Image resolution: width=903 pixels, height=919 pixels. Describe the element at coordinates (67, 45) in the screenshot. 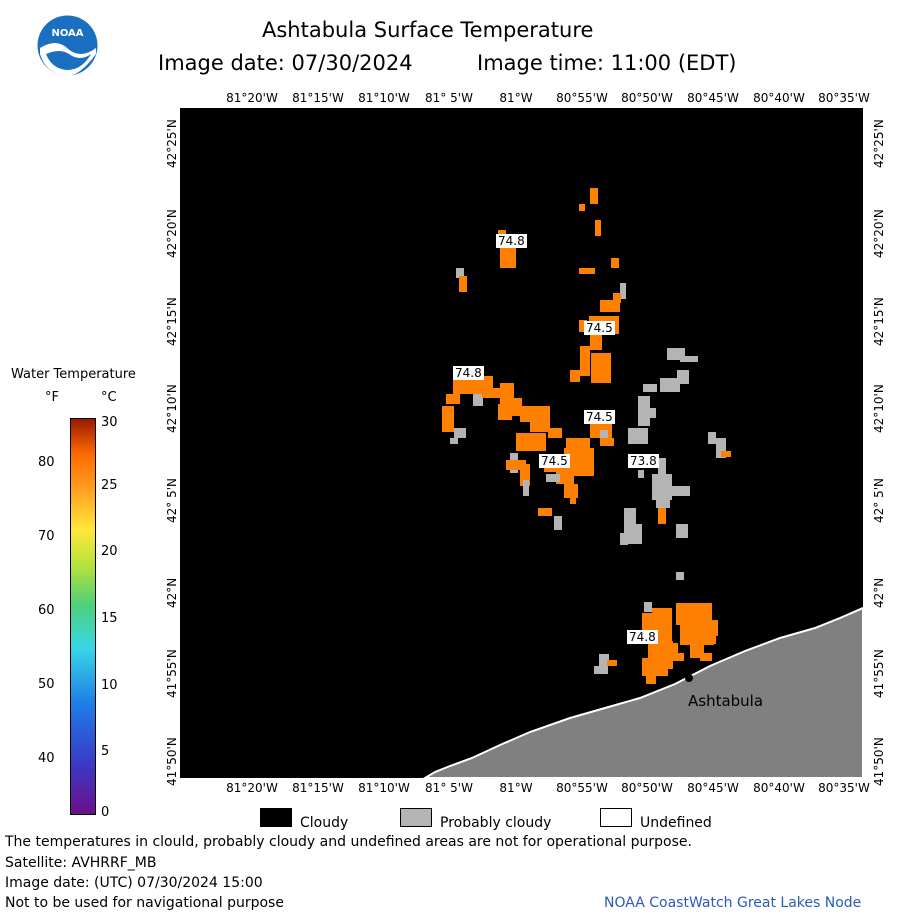

I see `noaa-logo: NOAA` at that location.